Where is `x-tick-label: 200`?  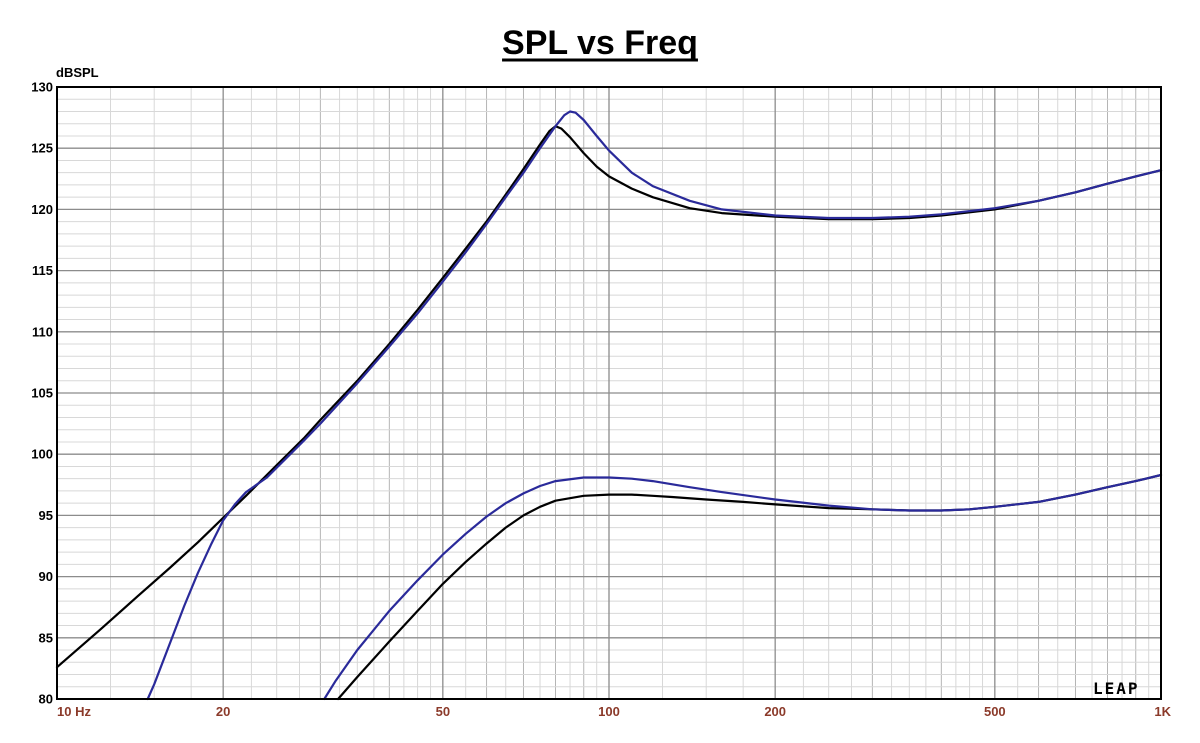 x-tick-label: 200 is located at coordinates (775, 711).